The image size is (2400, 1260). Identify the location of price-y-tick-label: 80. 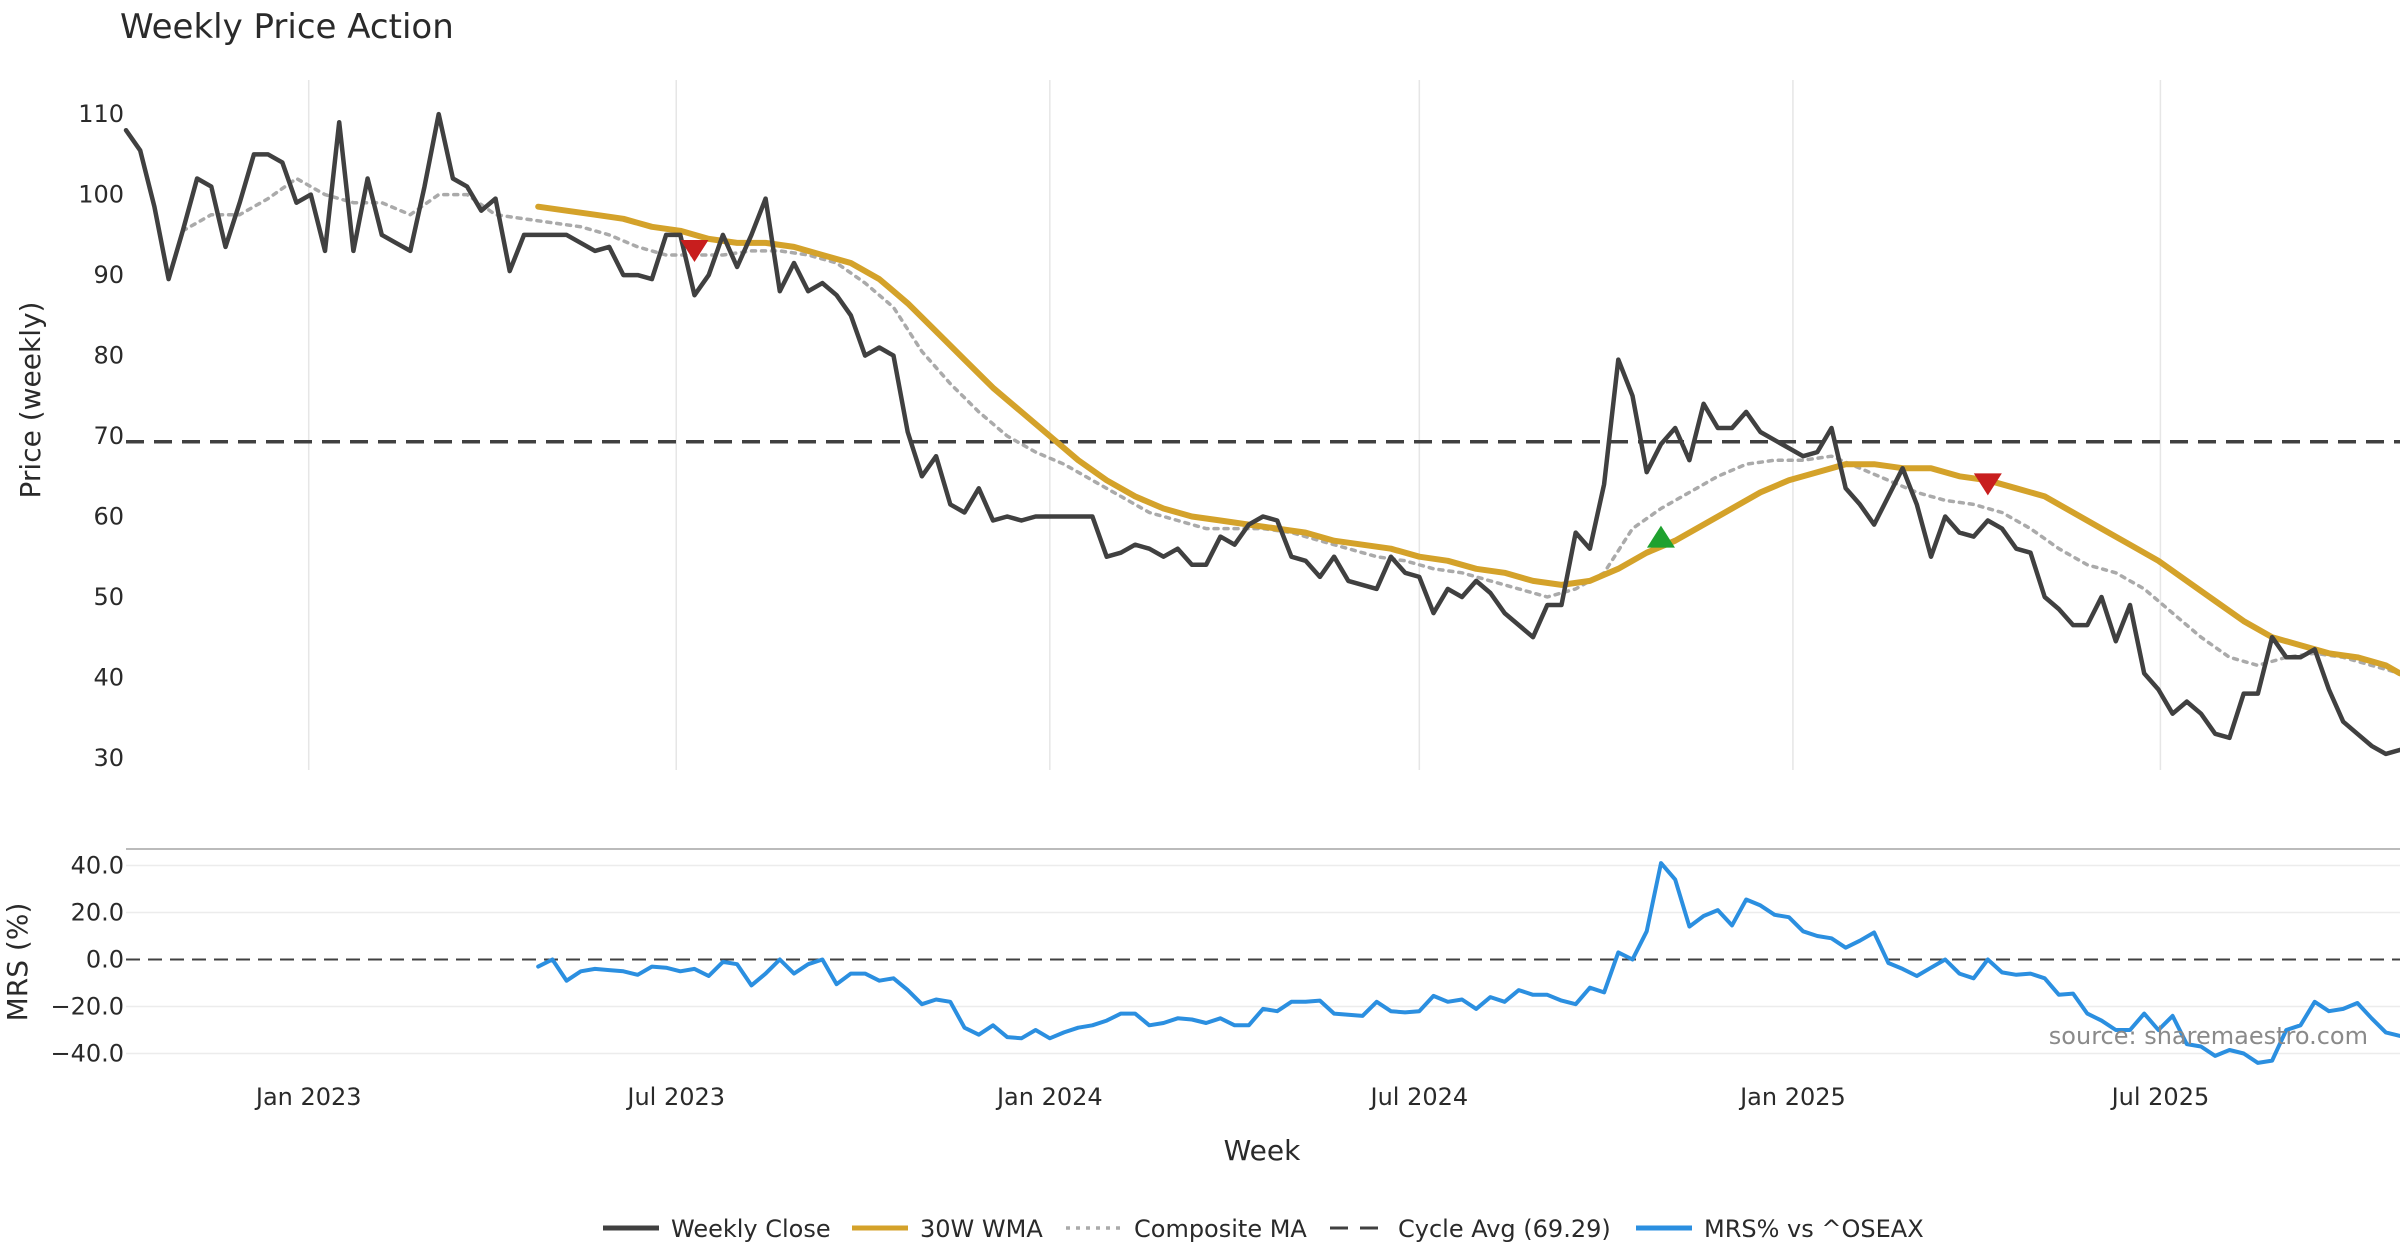
(108, 356).